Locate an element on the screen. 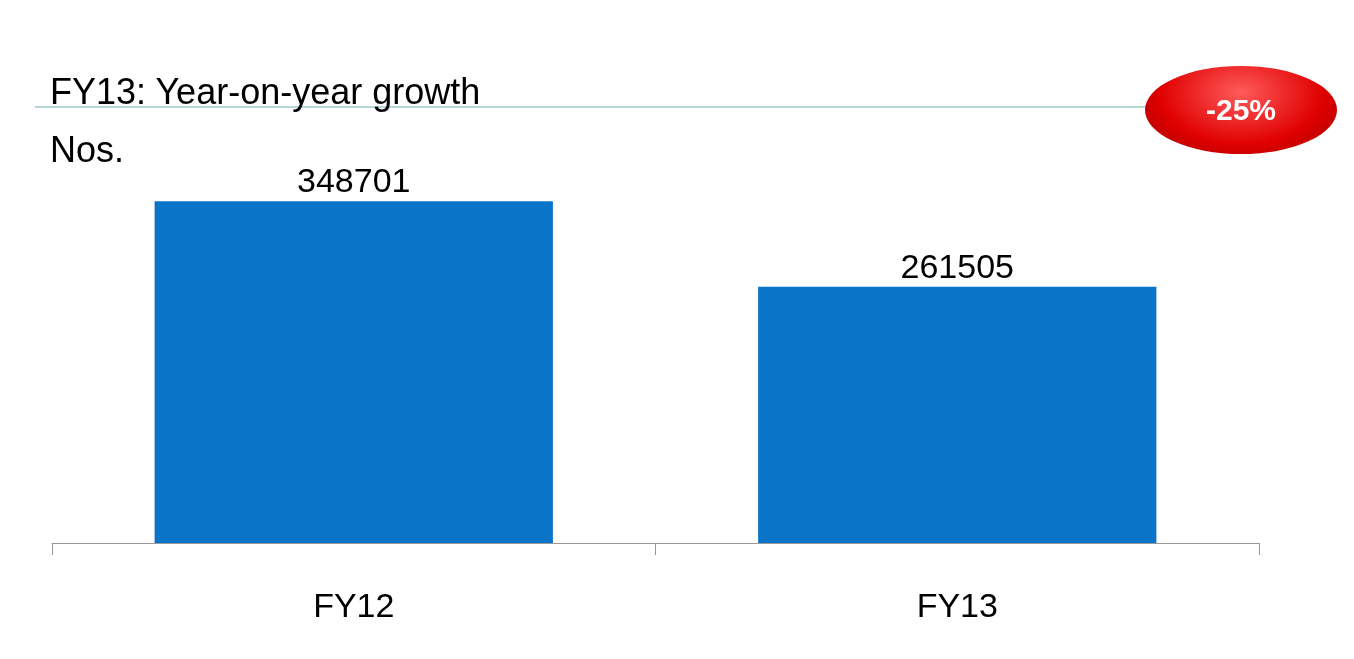  data-label: 261505 is located at coordinates (957, 265).